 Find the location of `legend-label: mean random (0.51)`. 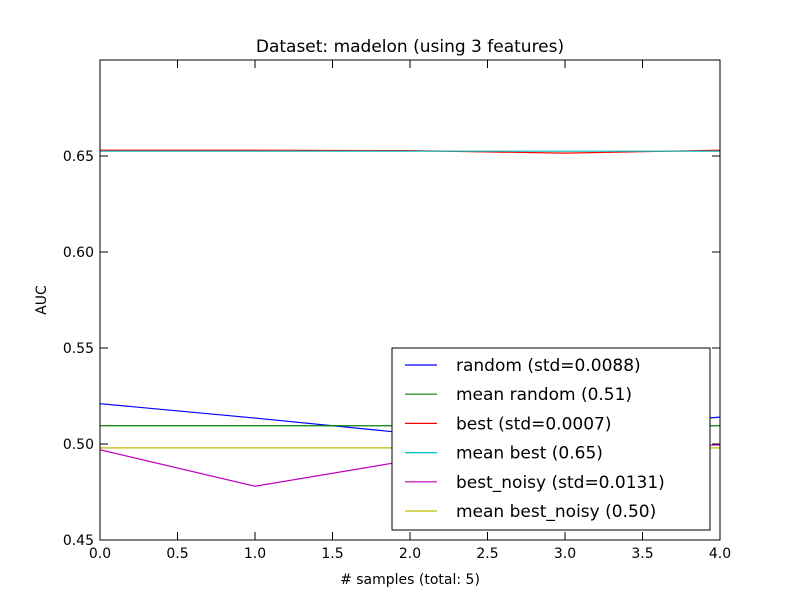

legend-label: mean random (0.51) is located at coordinates (544, 395).